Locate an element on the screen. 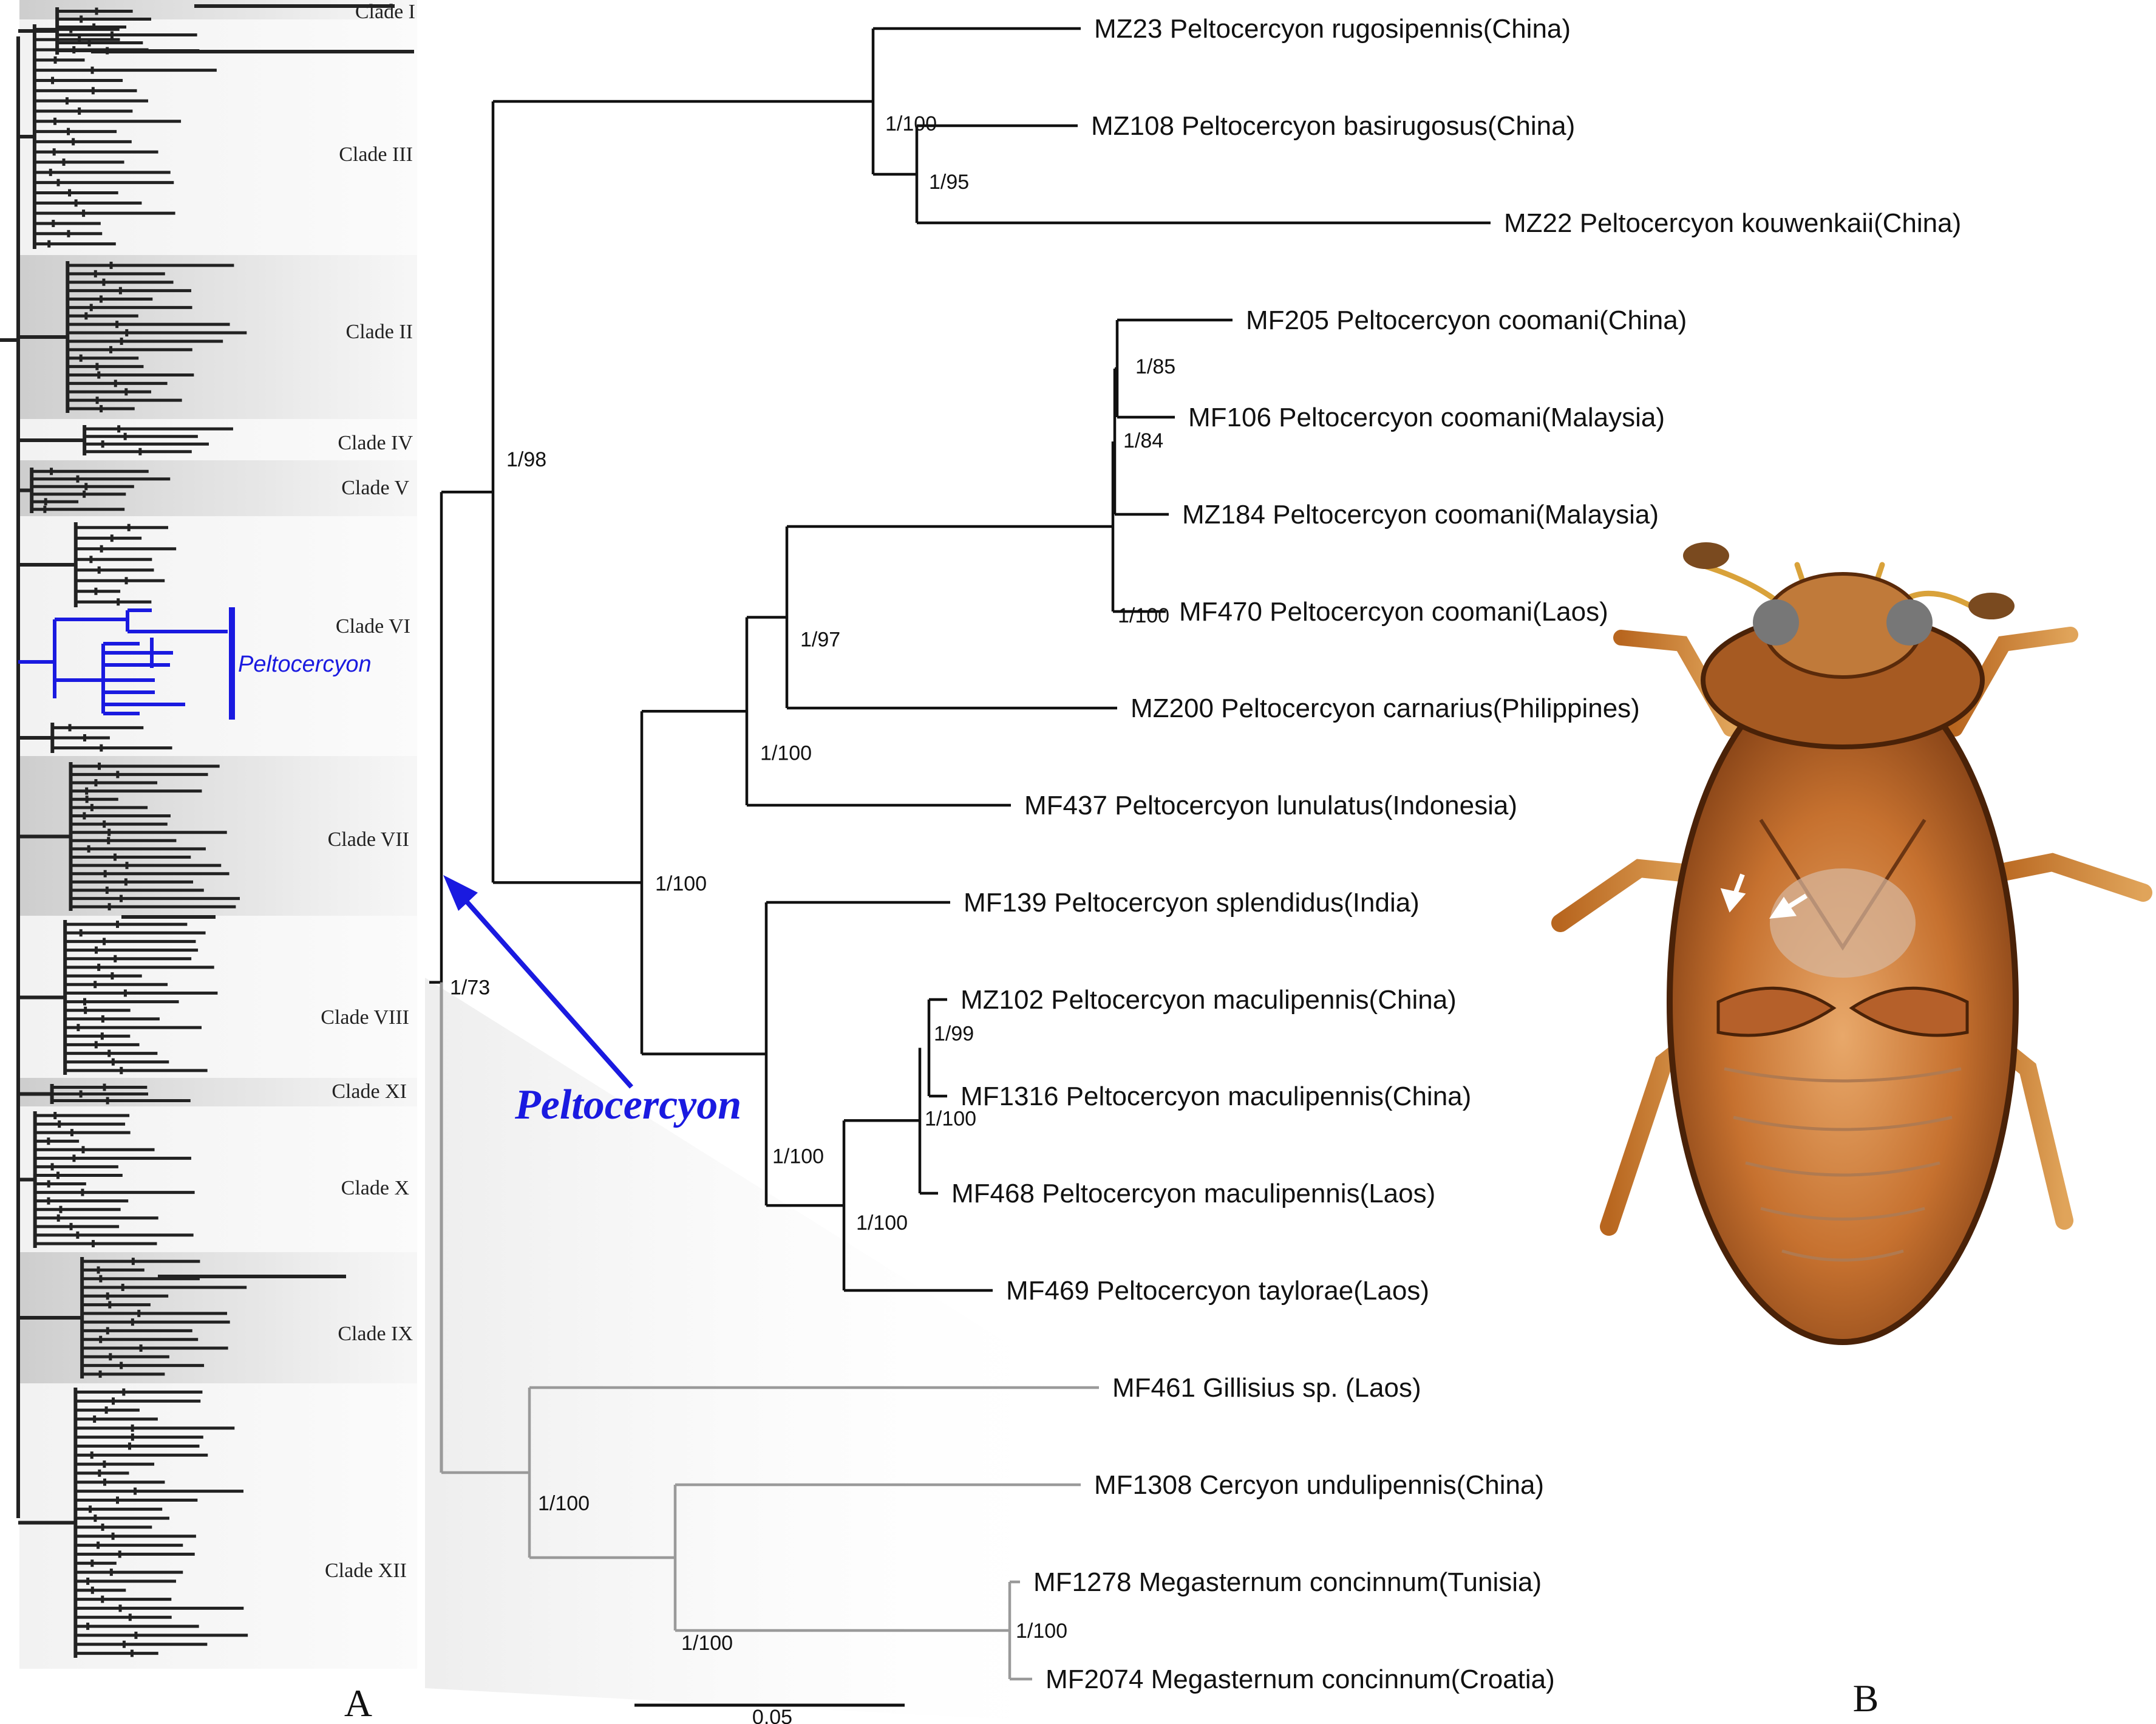  clade-label: Clade VII is located at coordinates (369, 839).